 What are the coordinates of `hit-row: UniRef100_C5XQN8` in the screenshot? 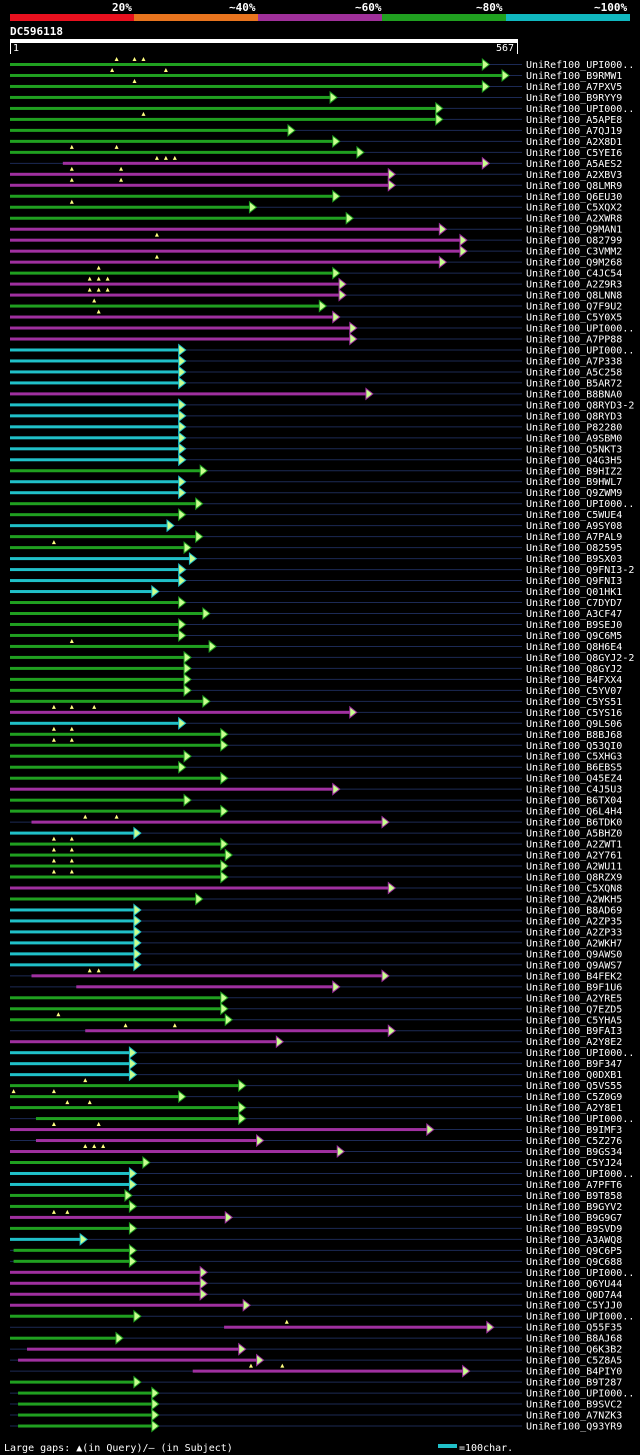 It's located at (316, 888).